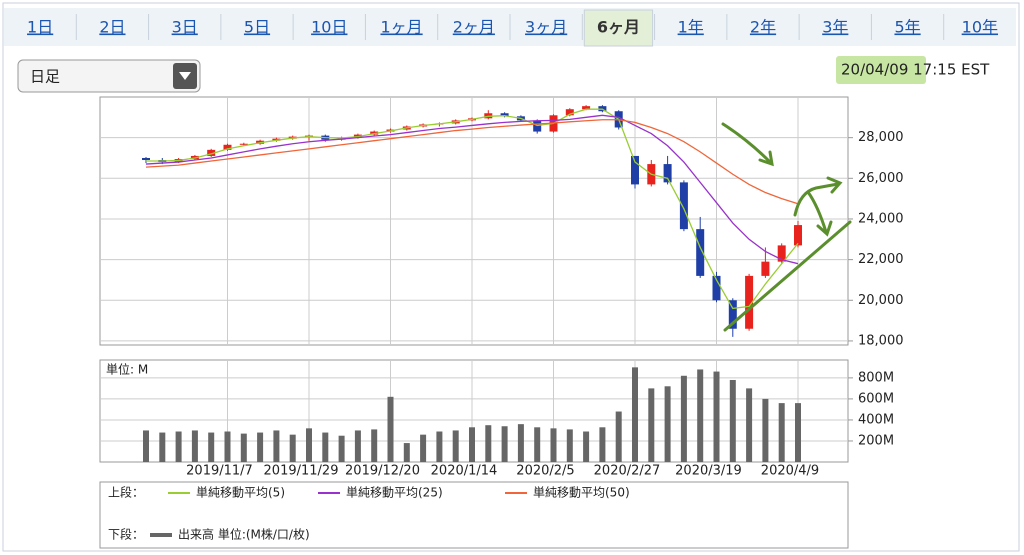  I want to click on x-tick-label: 2019/12/20, so click(382, 471).